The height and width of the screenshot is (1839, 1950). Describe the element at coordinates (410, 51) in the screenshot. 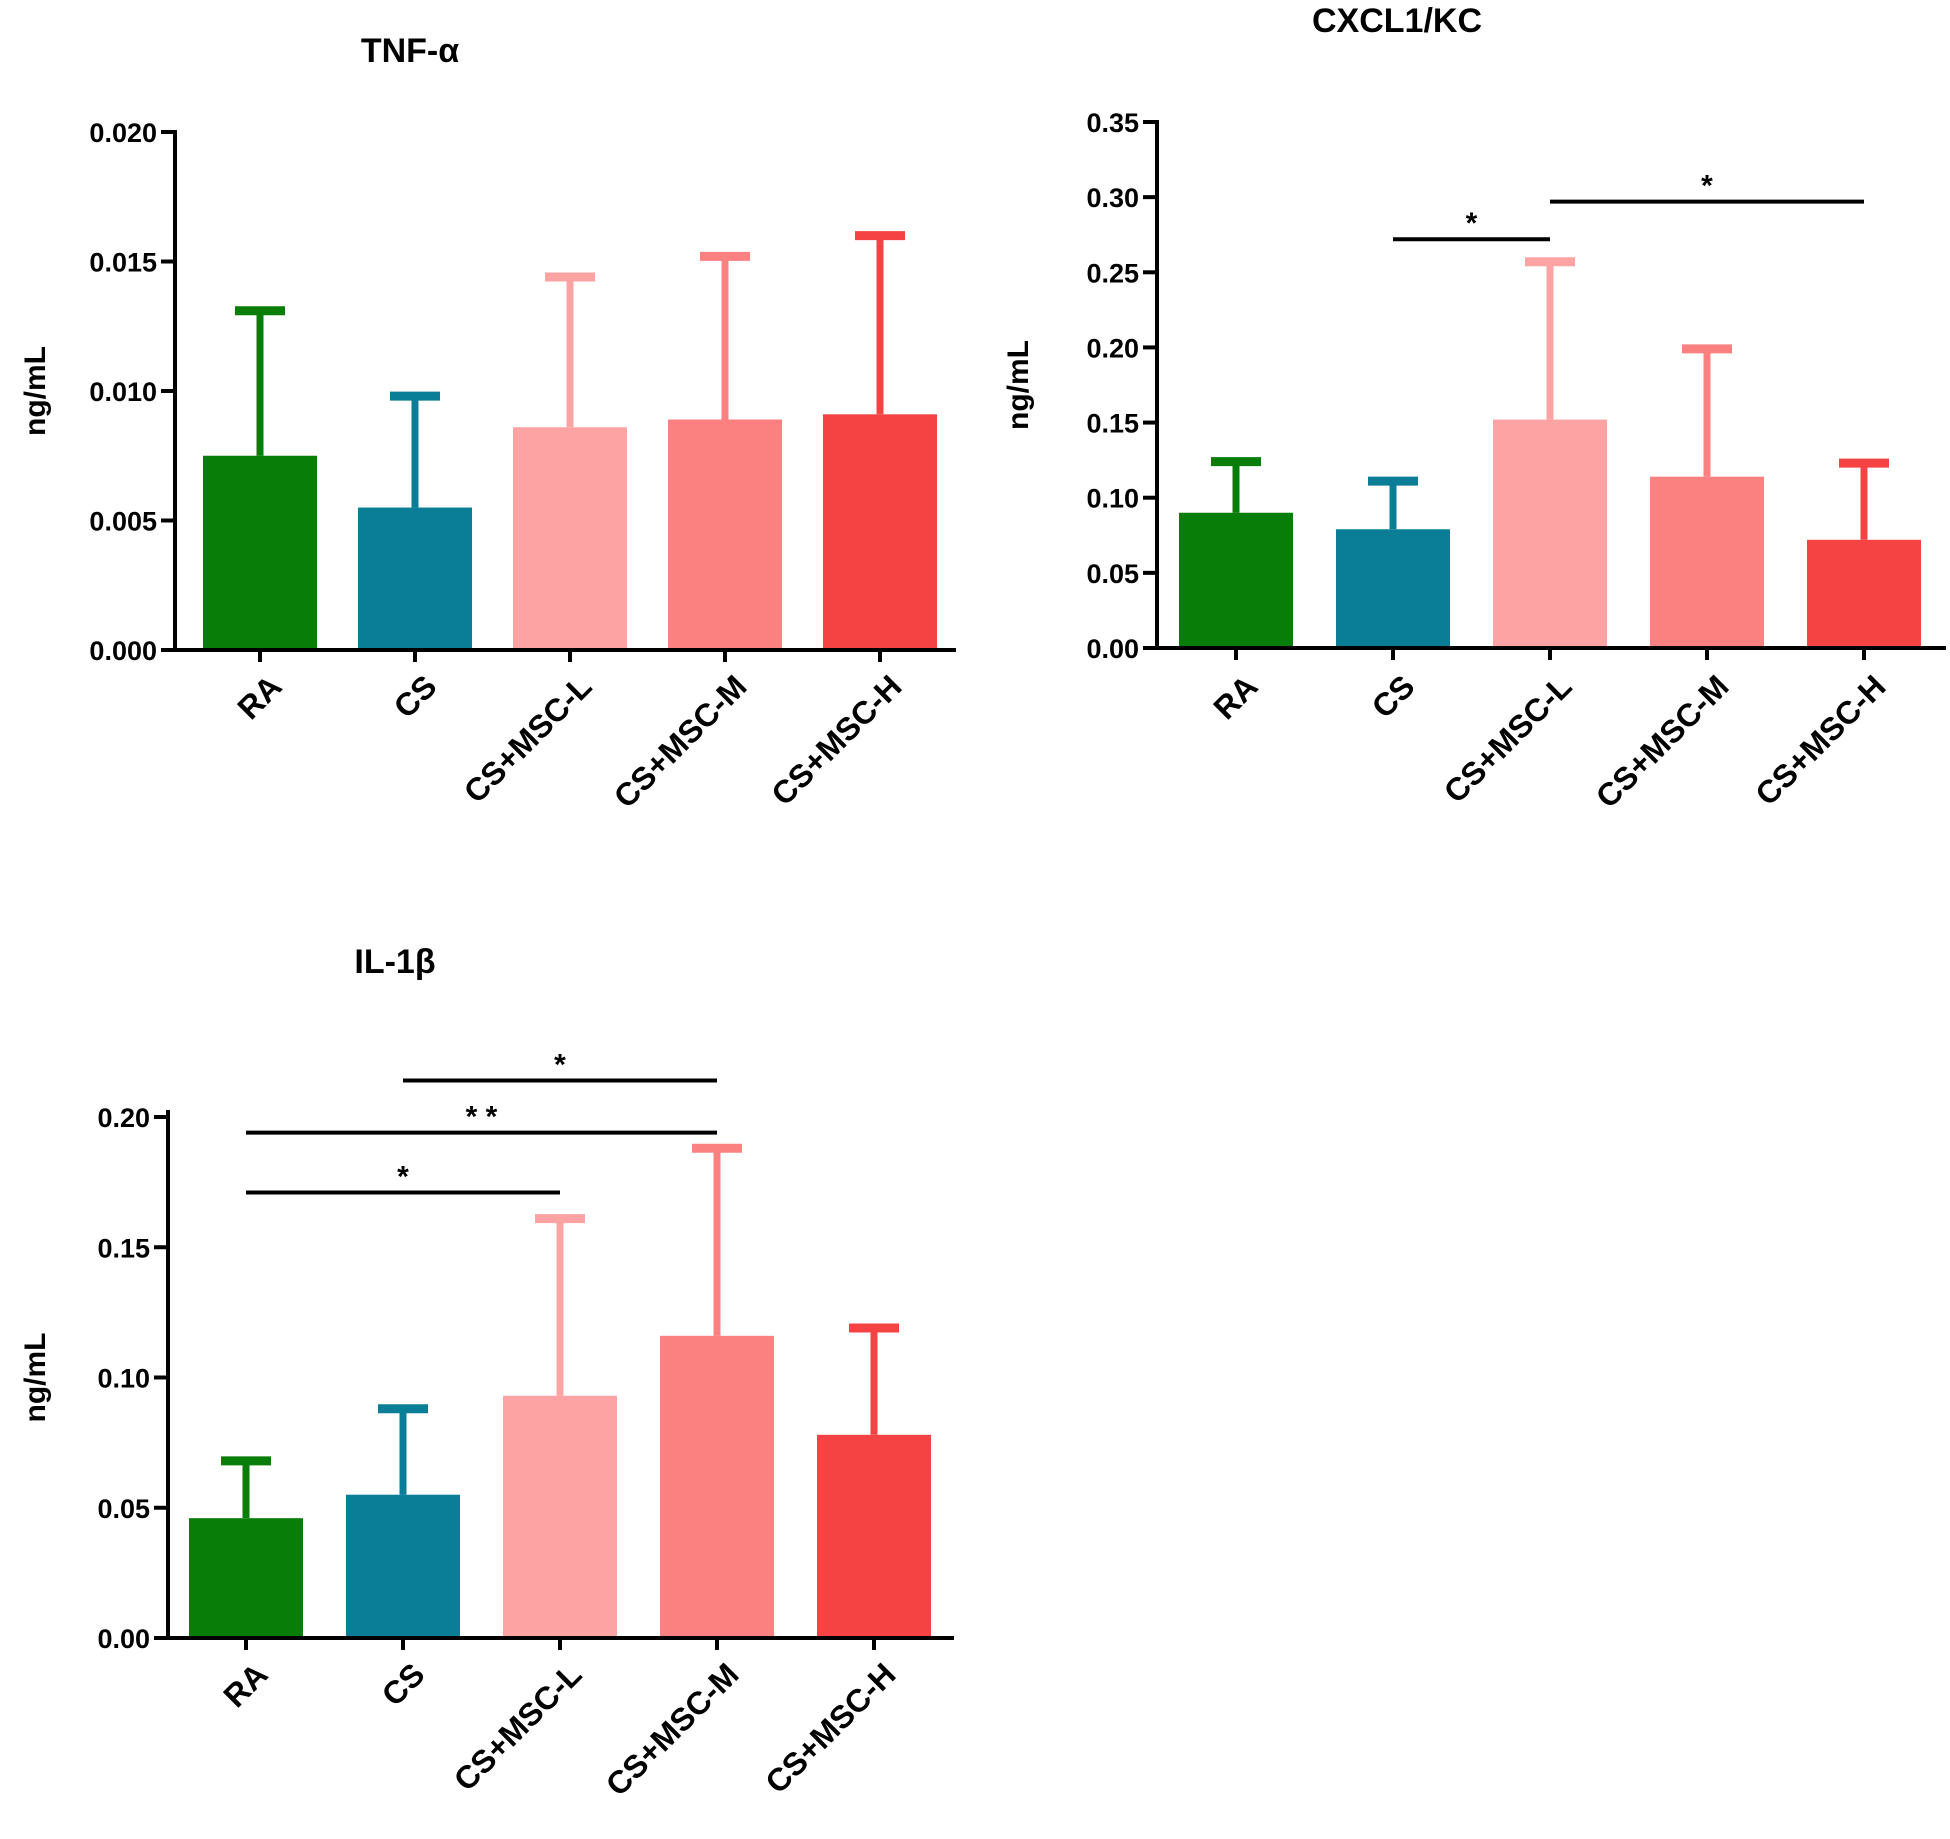

I see `chart-title: TNF-α` at that location.